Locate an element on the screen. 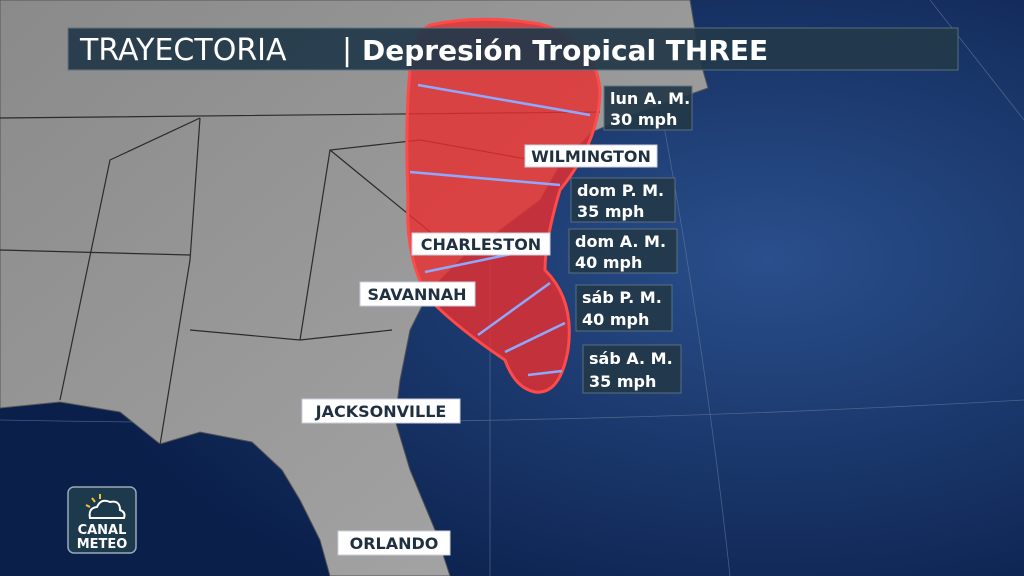 Image resolution: width=1024 pixels, height=576 pixels. title-bar is located at coordinates (513, 49).